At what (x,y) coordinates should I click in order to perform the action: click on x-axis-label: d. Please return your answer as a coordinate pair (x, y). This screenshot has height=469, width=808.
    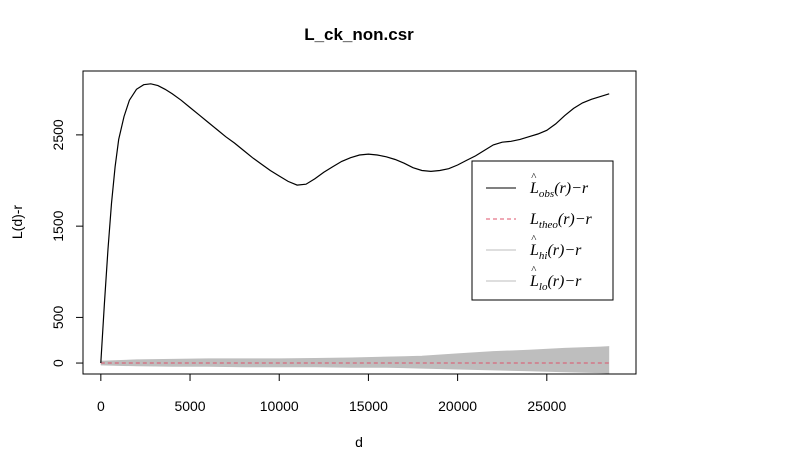
    Looking at the image, I should click on (359, 442).